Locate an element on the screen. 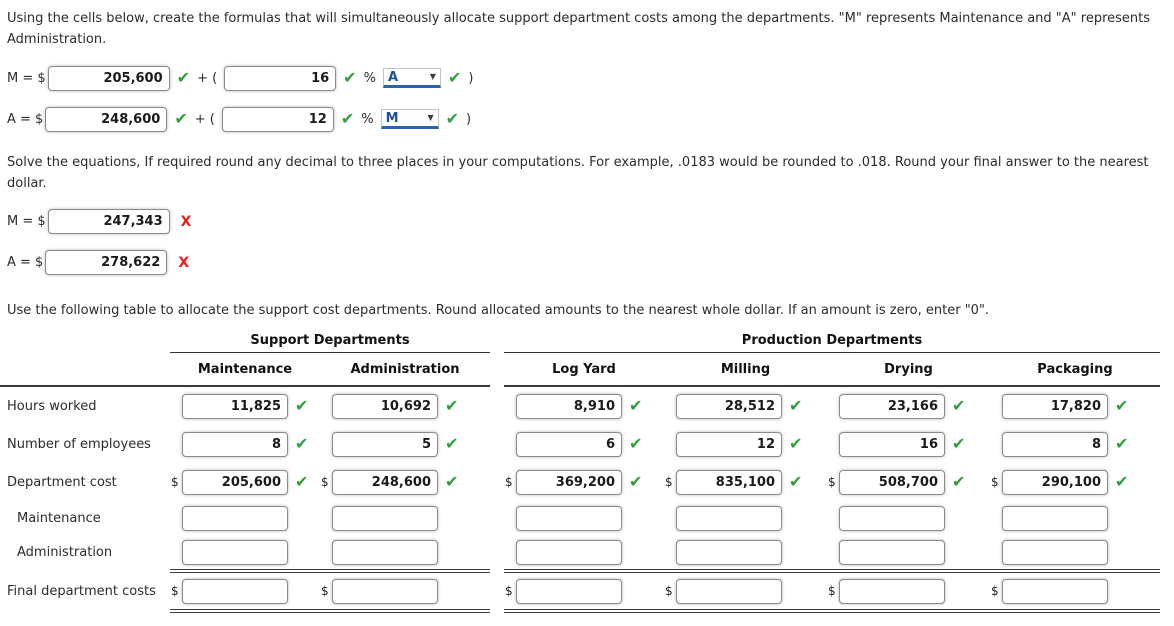 This screenshot has height=626, width=1174. administration-alloc-administration-input is located at coordinates (385, 552).